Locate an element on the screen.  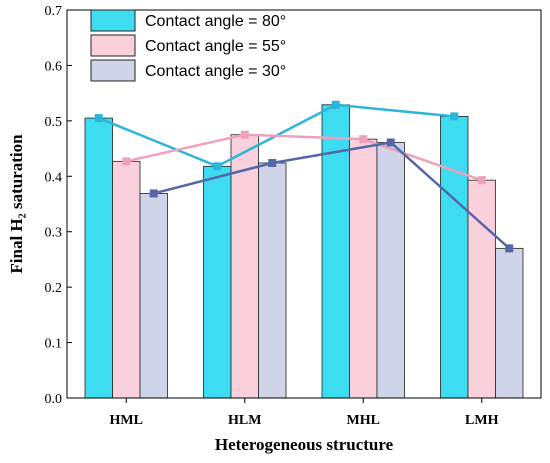
x-tick-label-hlm: HLM is located at coordinates (244, 420).